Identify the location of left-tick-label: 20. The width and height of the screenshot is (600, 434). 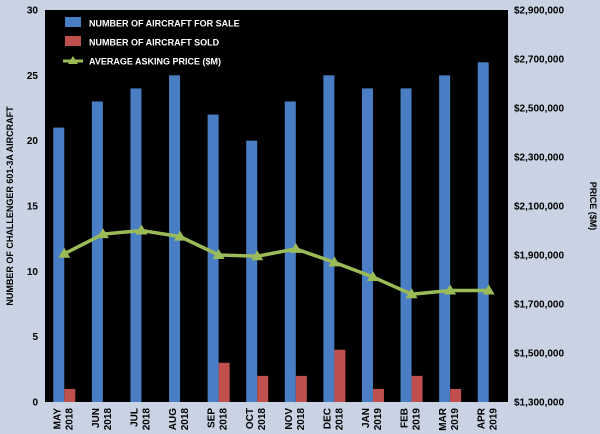
(33, 141).